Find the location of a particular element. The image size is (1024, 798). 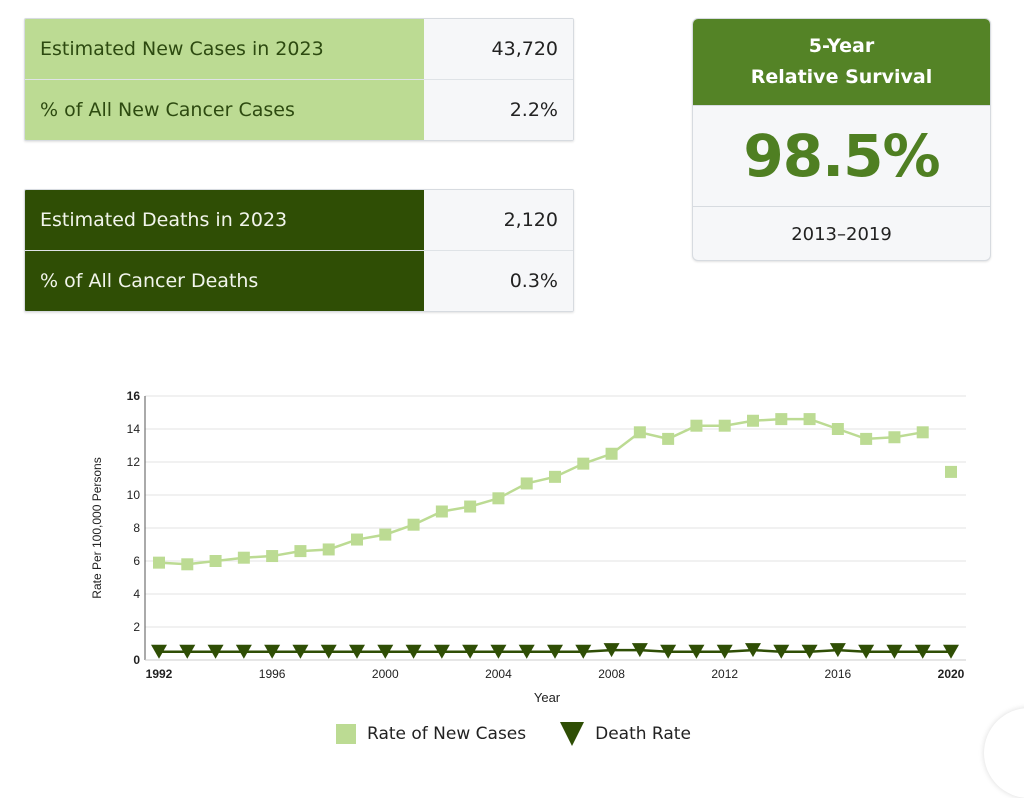

survival-header: 5-Year Relative Survival is located at coordinates (841, 62).